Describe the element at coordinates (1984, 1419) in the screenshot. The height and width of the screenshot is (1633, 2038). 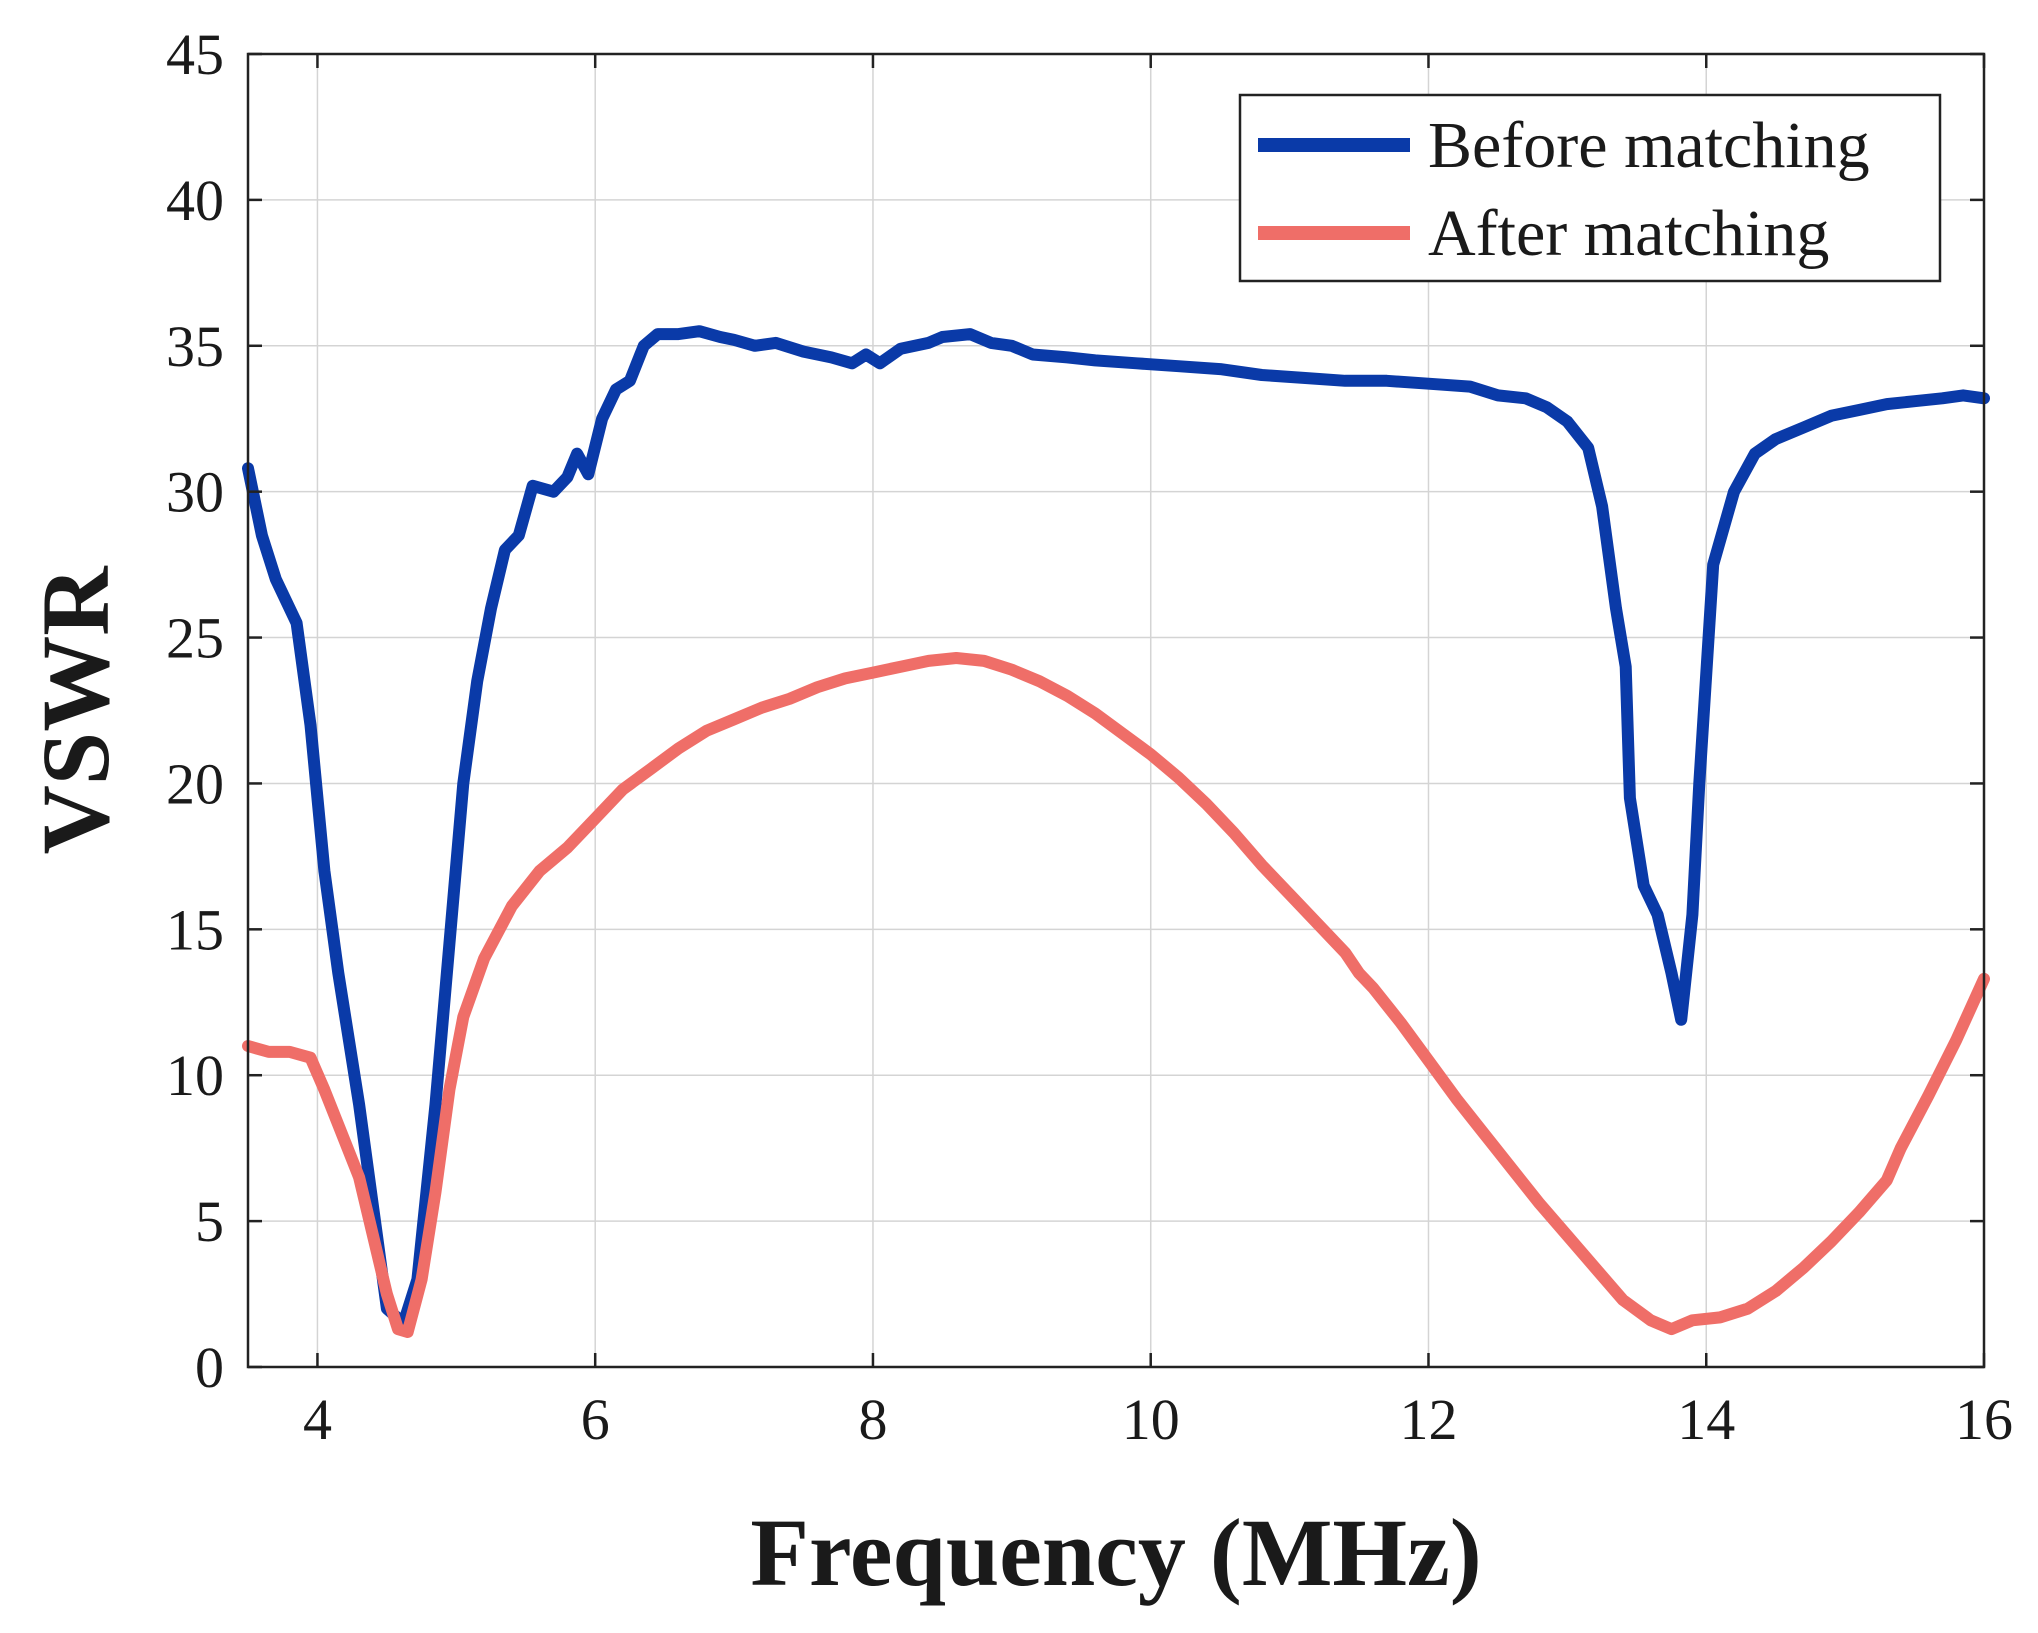
I see `x-tick-label: 16` at that location.